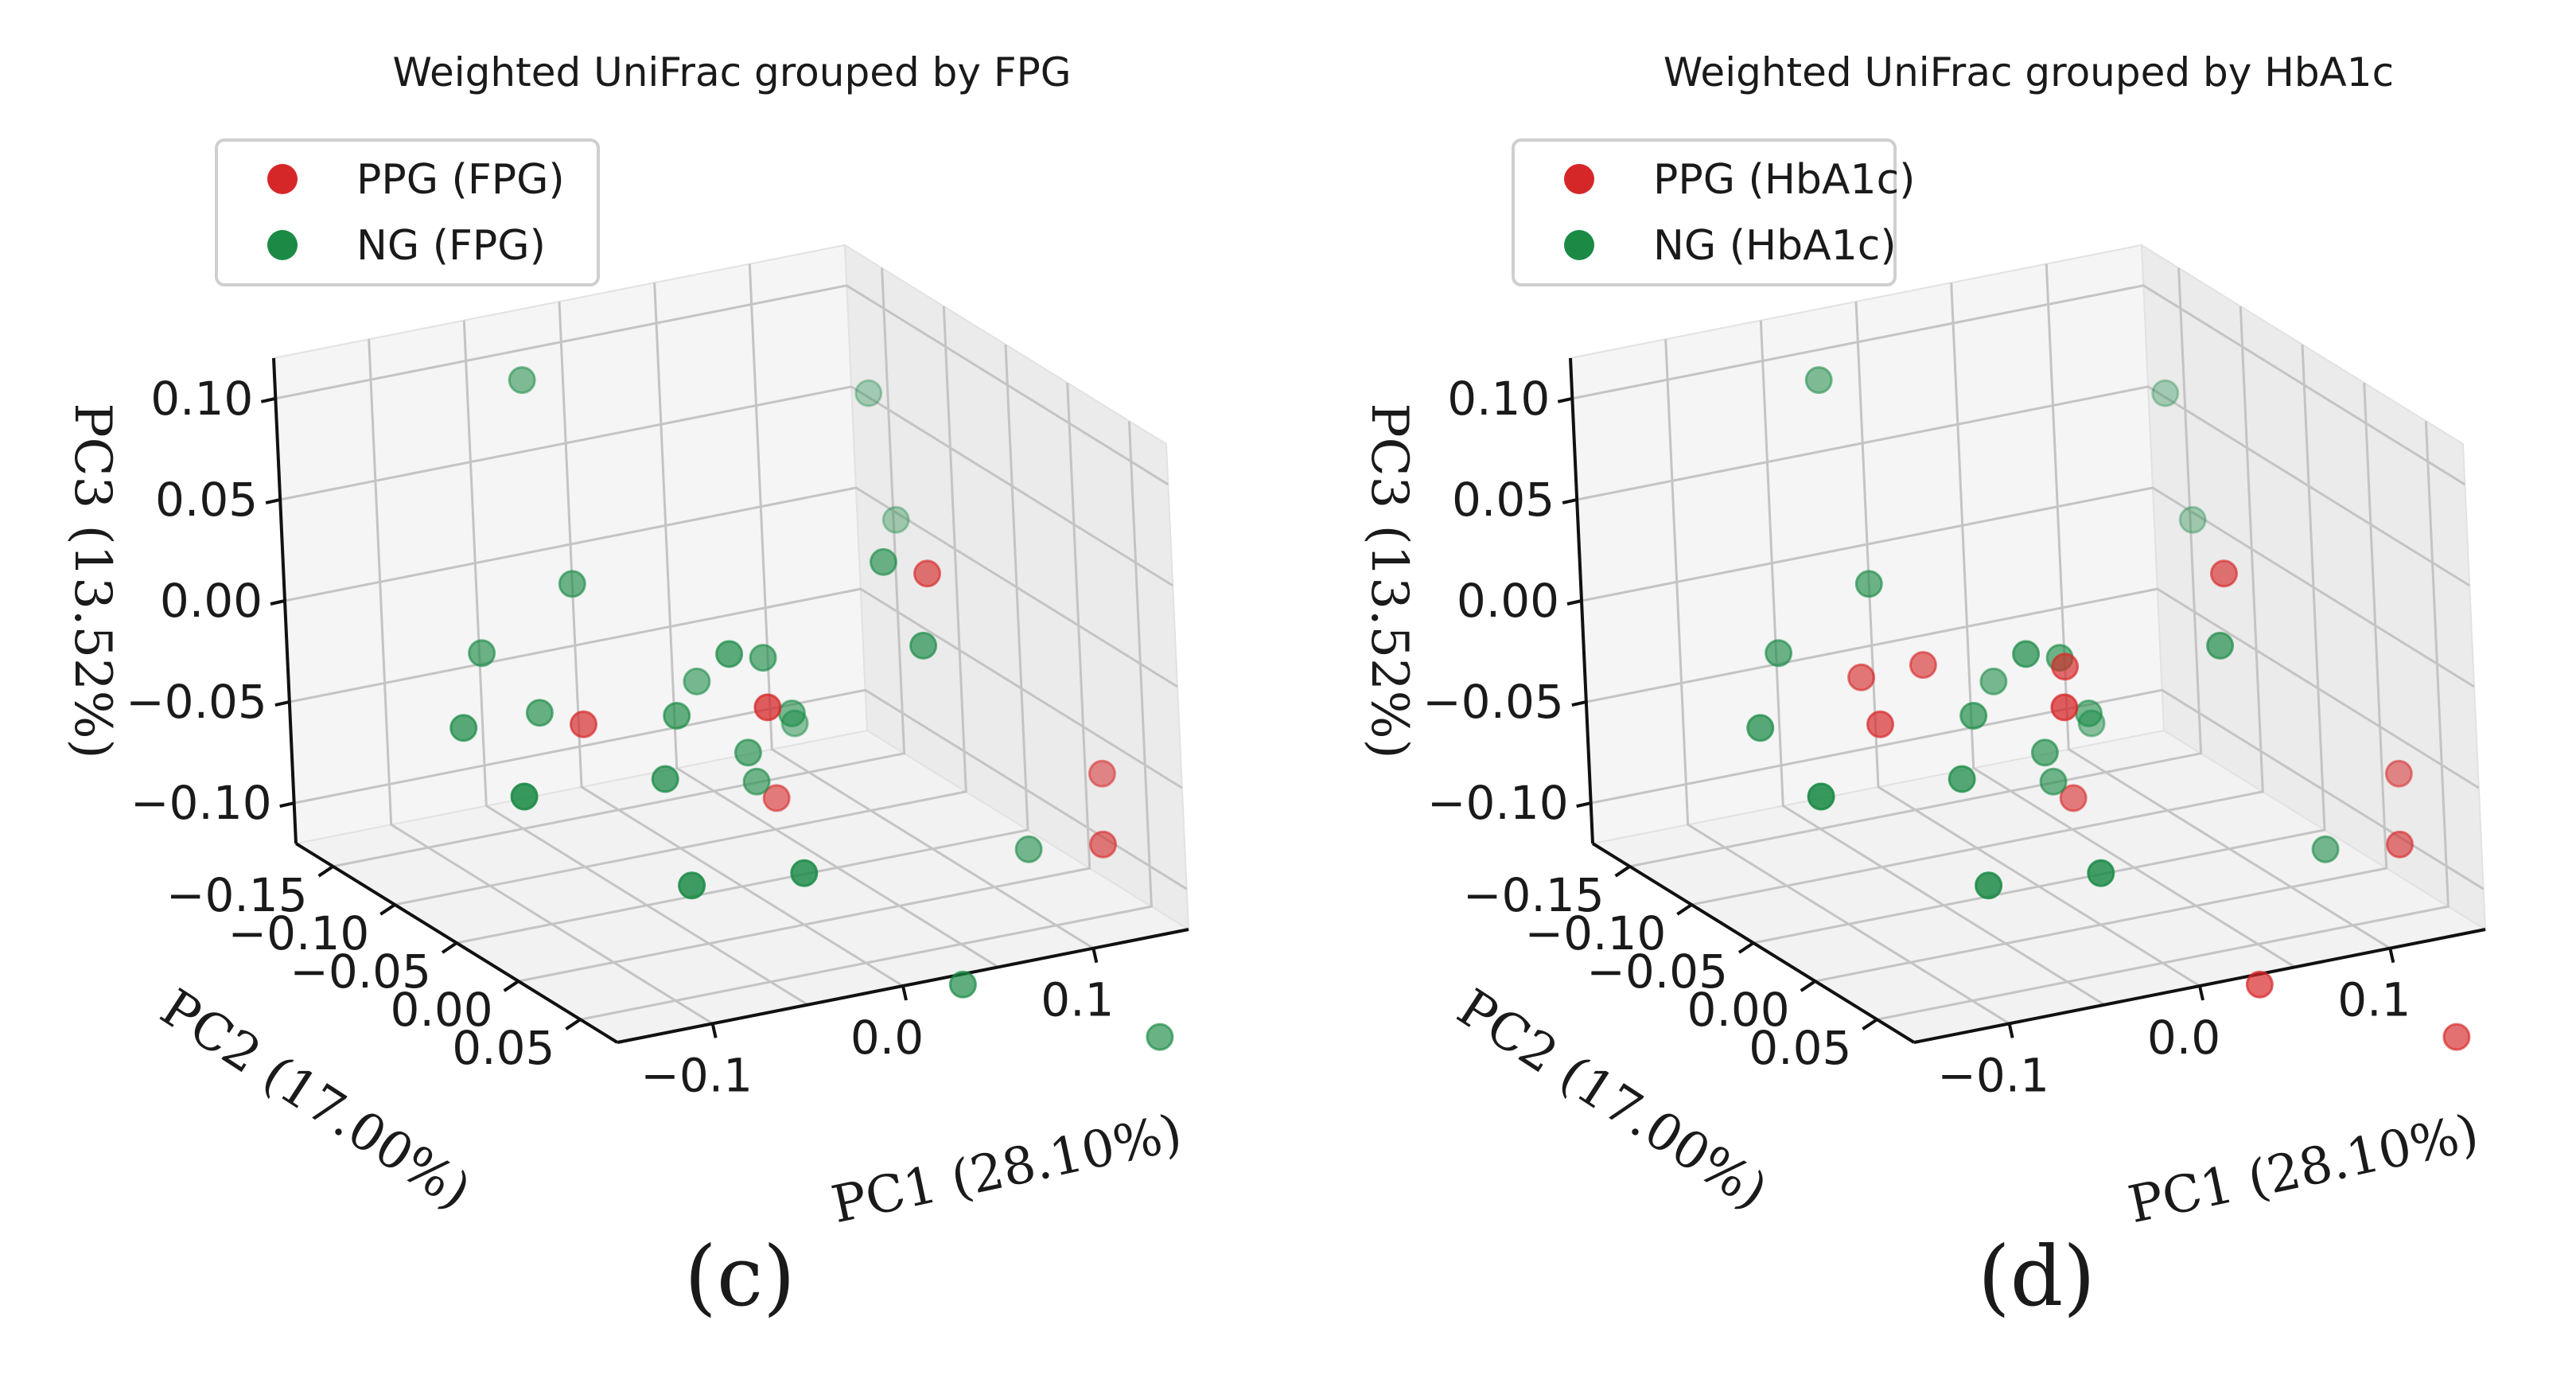 This screenshot has width=2576, height=1383. I want to click on legend-label-ng: NG (HbA1c), so click(1775, 246).